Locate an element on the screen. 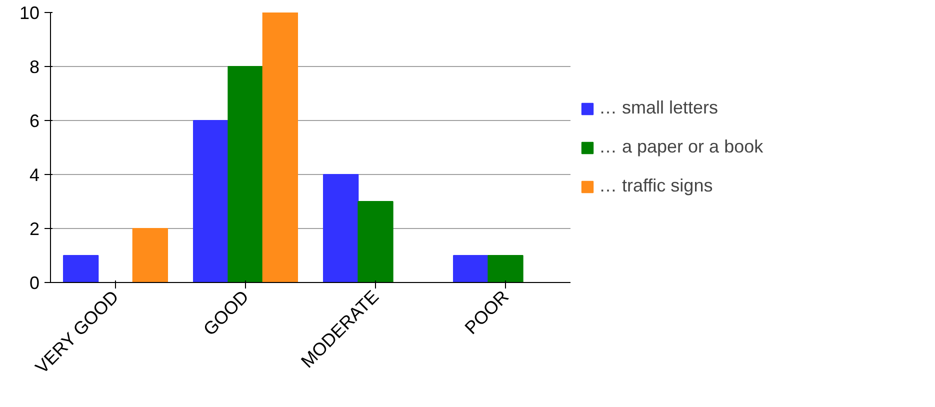  y-tick-label: 10 is located at coordinates (29, 13).